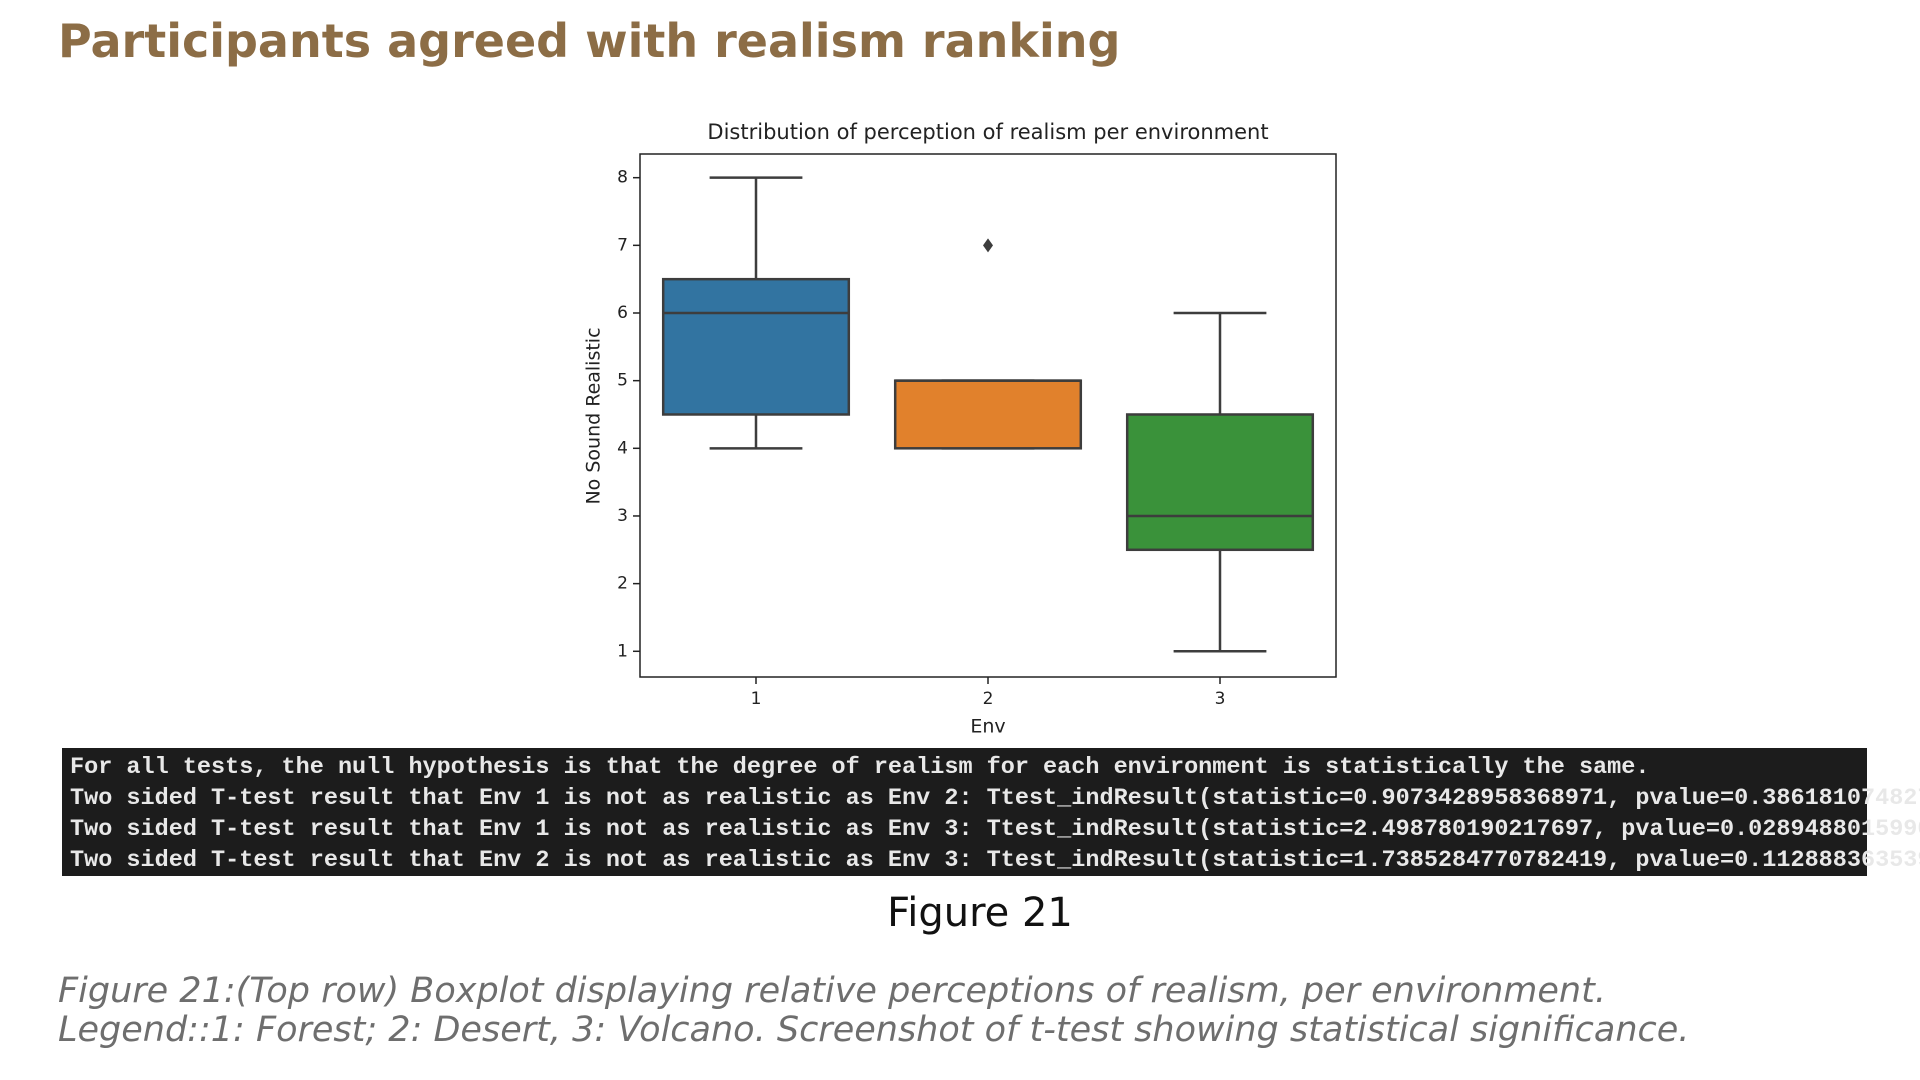  What do you see at coordinates (988, 245) in the screenshot?
I see `outlier` at bounding box center [988, 245].